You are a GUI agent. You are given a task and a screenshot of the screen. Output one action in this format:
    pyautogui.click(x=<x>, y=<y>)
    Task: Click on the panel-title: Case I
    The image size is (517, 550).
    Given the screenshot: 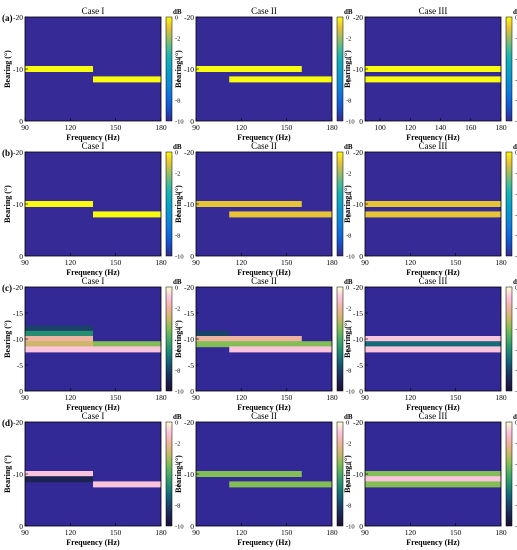 What is the action you would take?
    pyautogui.click(x=93, y=11)
    